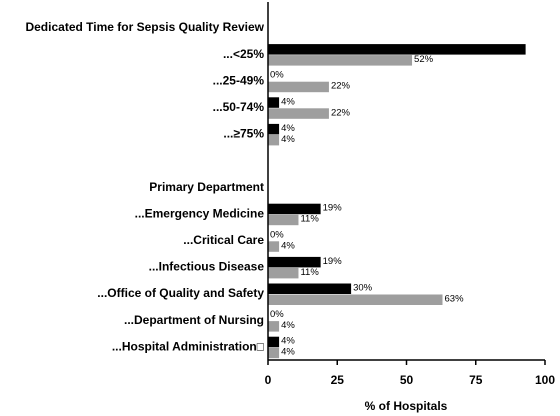  I want to click on category-label: ...Critical Care, so click(223, 240).